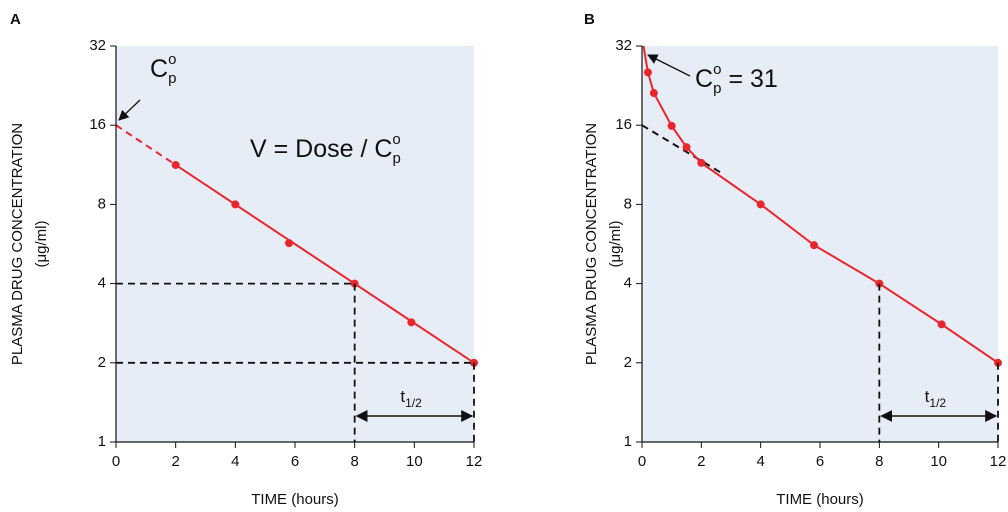 The width and height of the screenshot is (1008, 512). What do you see at coordinates (750, 79) in the screenshot?
I see `annotation-after: = 31` at bounding box center [750, 79].